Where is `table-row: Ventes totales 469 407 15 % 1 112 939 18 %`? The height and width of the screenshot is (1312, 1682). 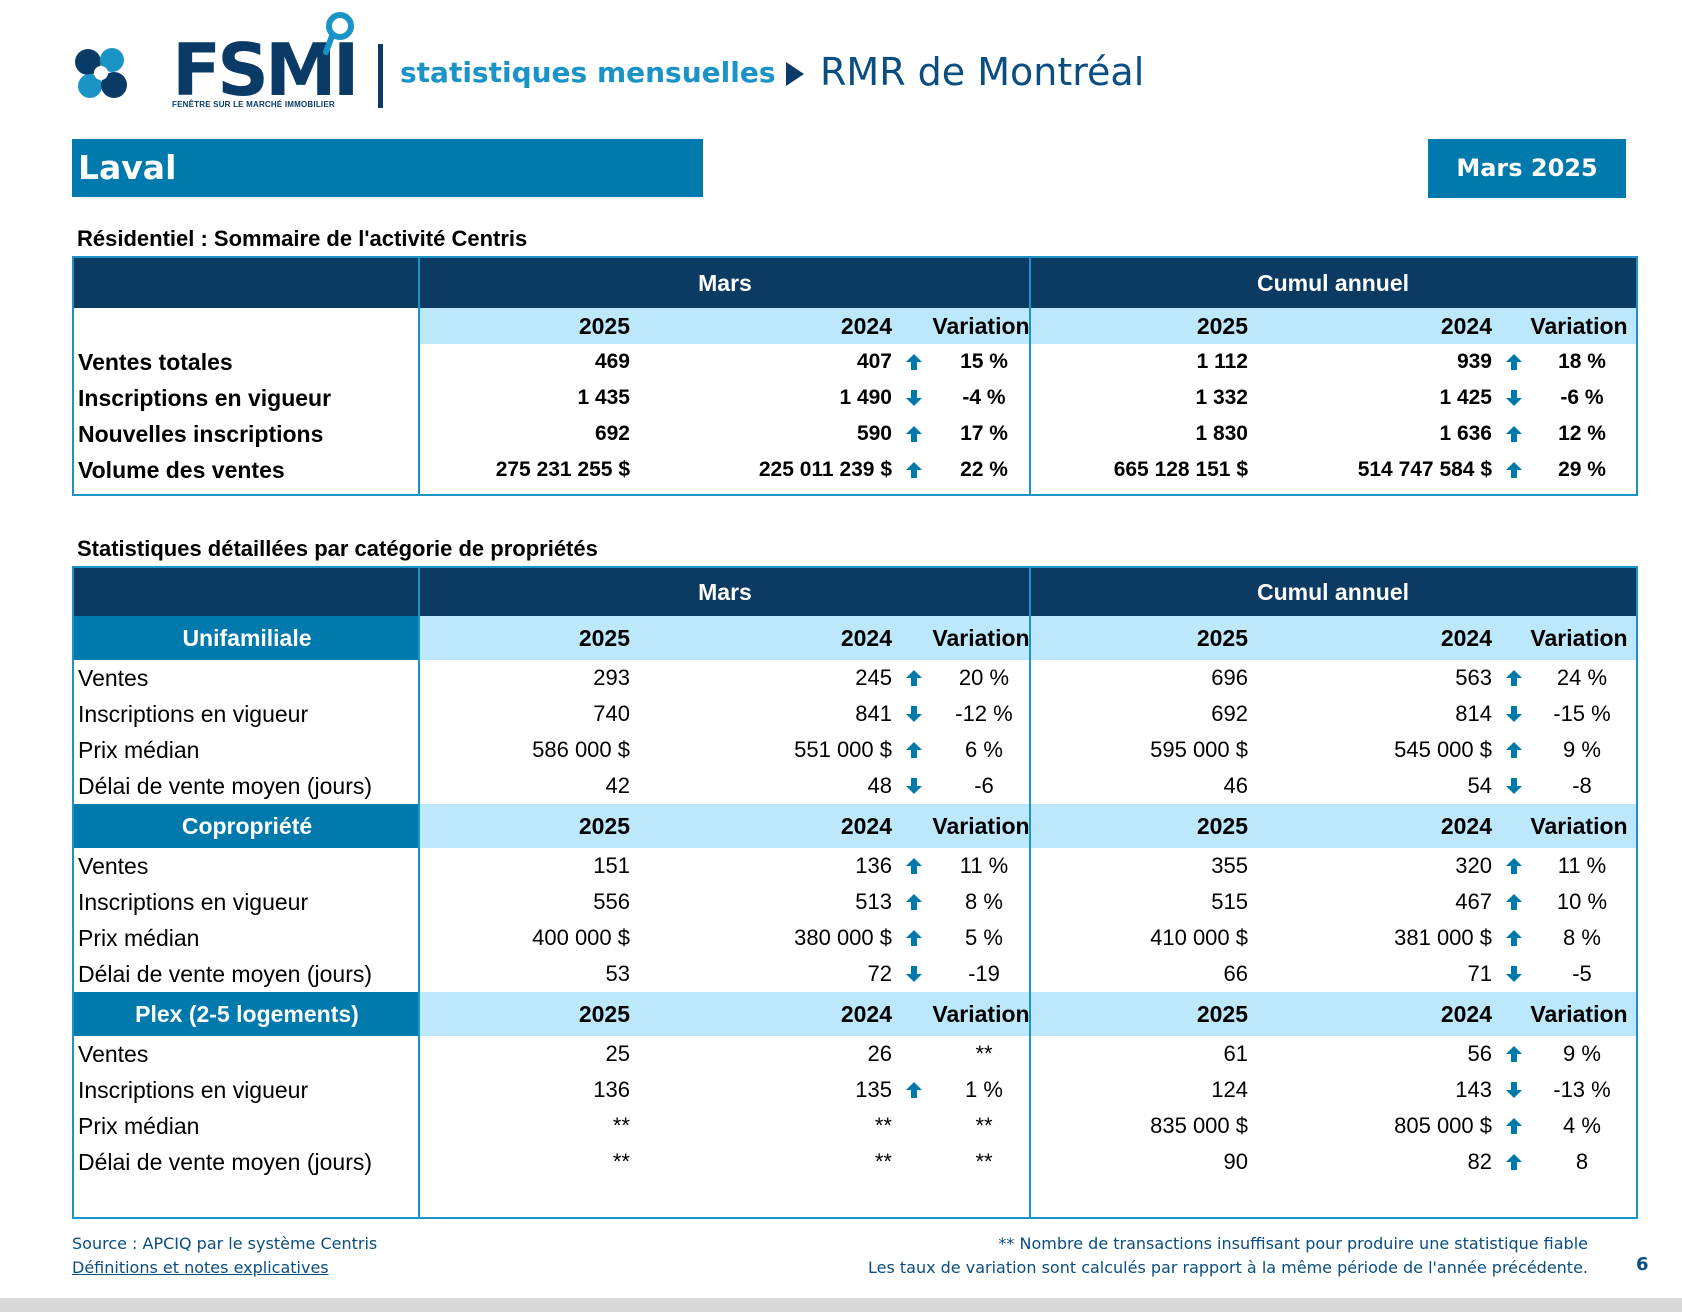 table-row: Ventes totales 469 407 15 % 1 112 939 18 % is located at coordinates (855, 362).